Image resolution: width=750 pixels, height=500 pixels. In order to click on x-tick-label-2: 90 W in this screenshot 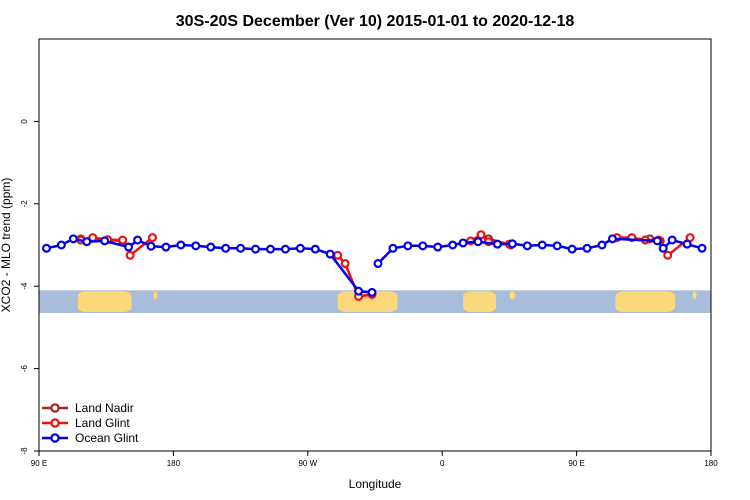, I will do `click(307, 463)`.